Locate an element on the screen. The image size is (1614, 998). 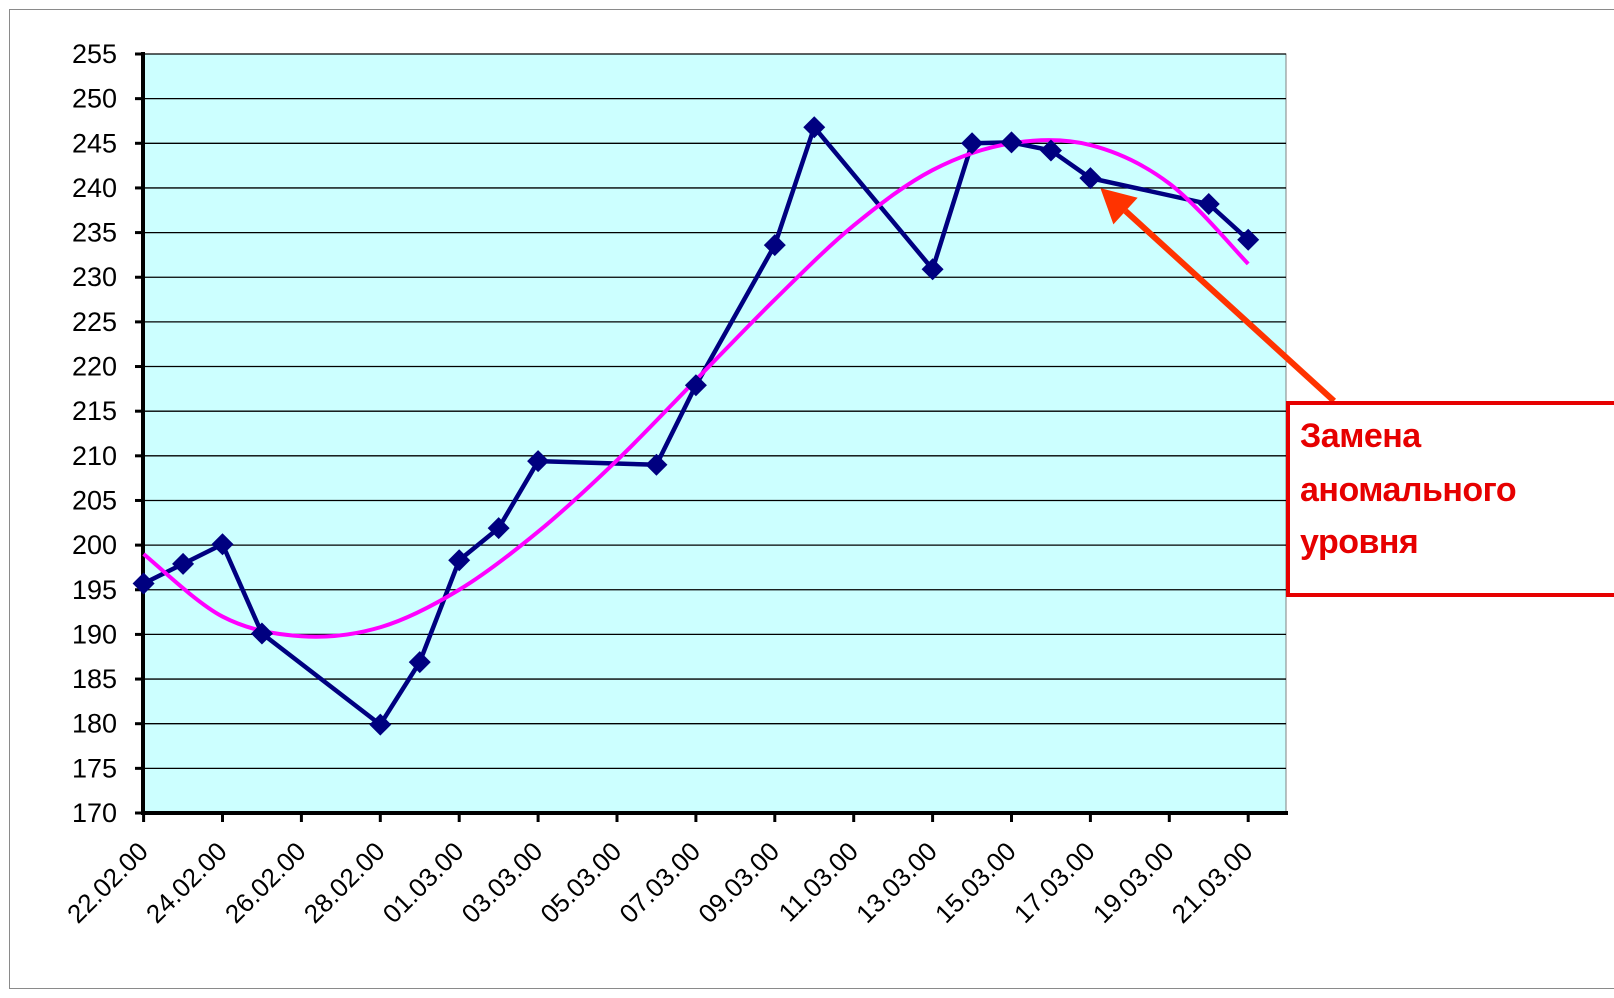
y-tick-label: 255 is located at coordinates (94, 54).